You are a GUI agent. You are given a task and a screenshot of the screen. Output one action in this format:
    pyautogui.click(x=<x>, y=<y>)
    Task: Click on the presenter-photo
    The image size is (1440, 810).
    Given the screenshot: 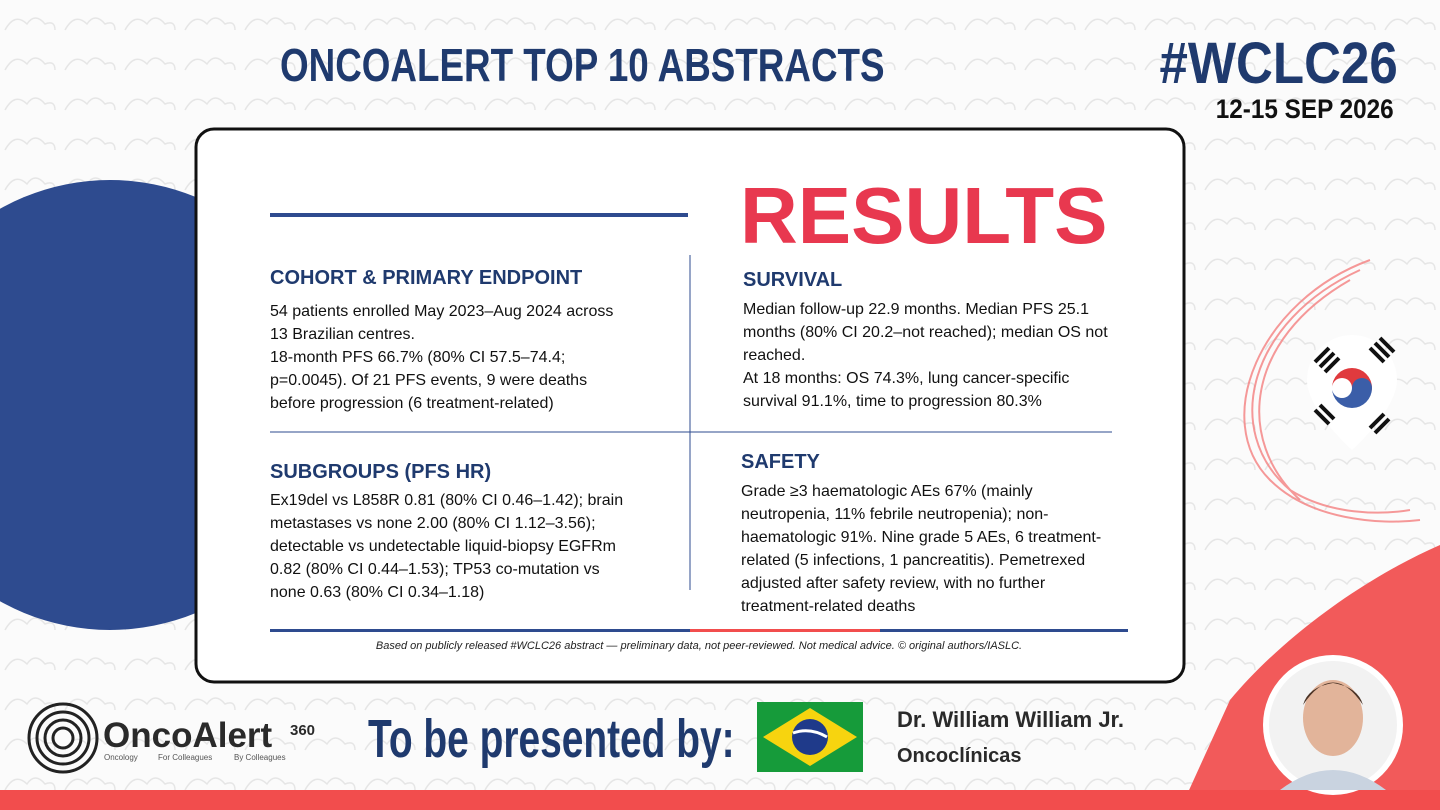 What is the action you would take?
    pyautogui.click(x=1333, y=725)
    